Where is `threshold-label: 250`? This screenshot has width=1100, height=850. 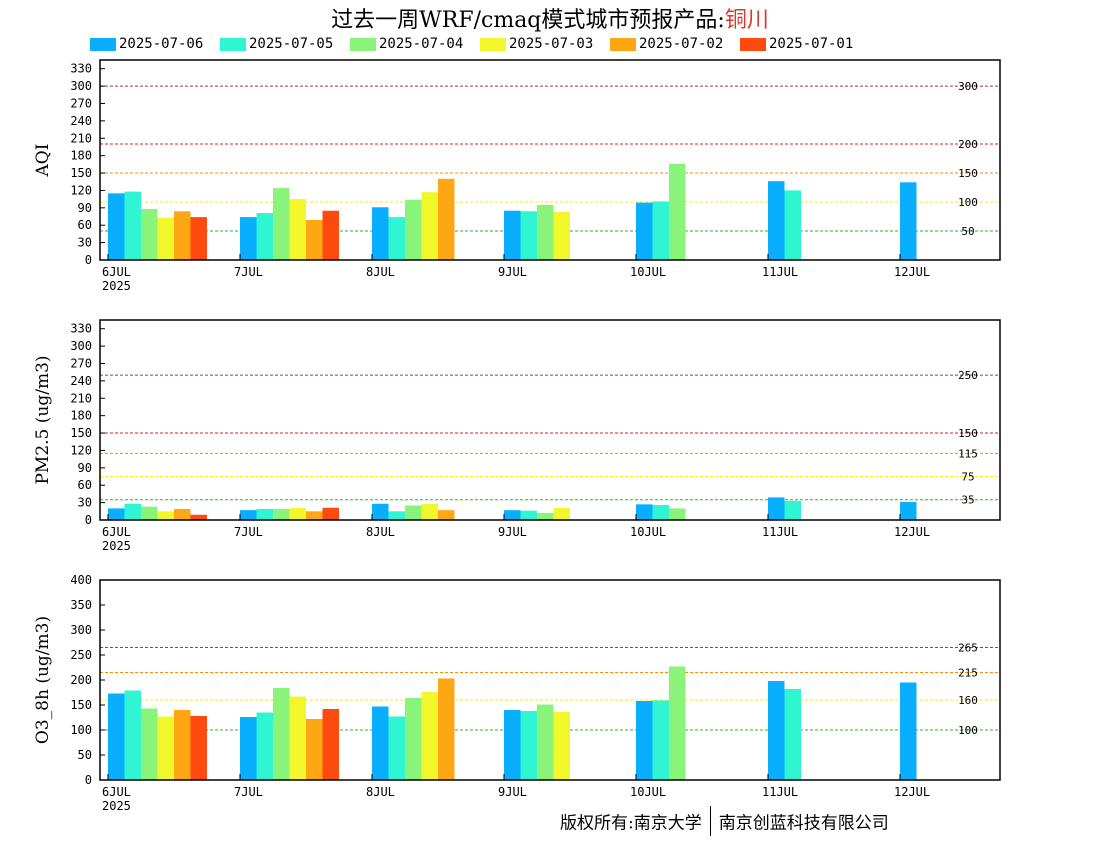 threshold-label: 250 is located at coordinates (968, 375).